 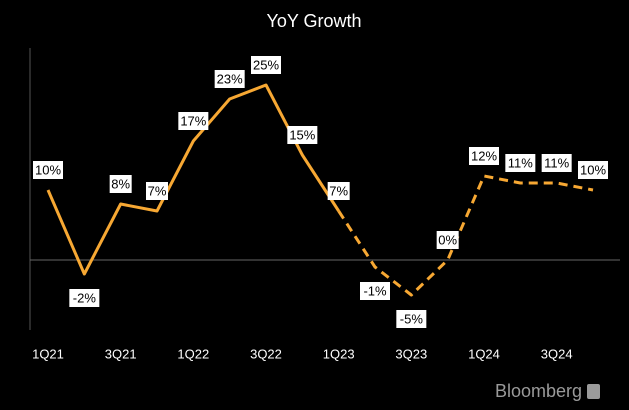 I want to click on logo-icon, so click(x=593, y=391).